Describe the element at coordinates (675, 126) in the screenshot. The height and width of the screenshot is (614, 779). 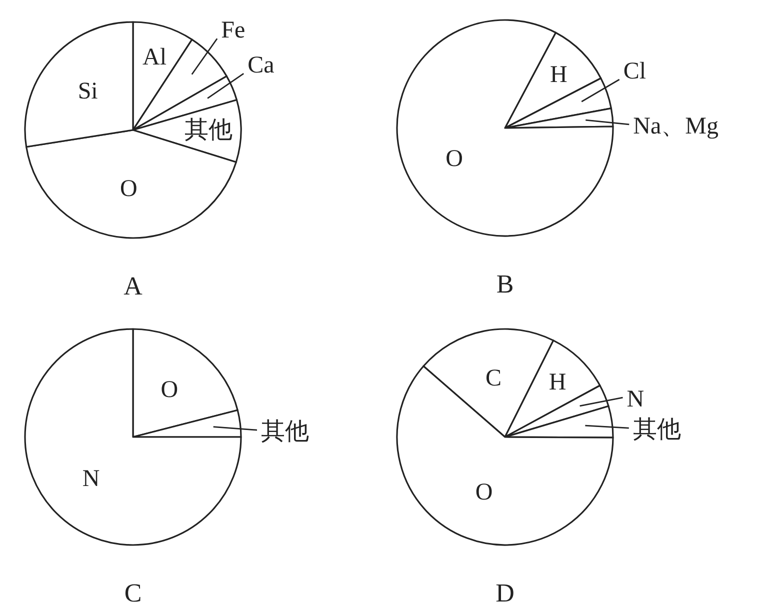
I see `slice-label: Na、Mg` at that location.